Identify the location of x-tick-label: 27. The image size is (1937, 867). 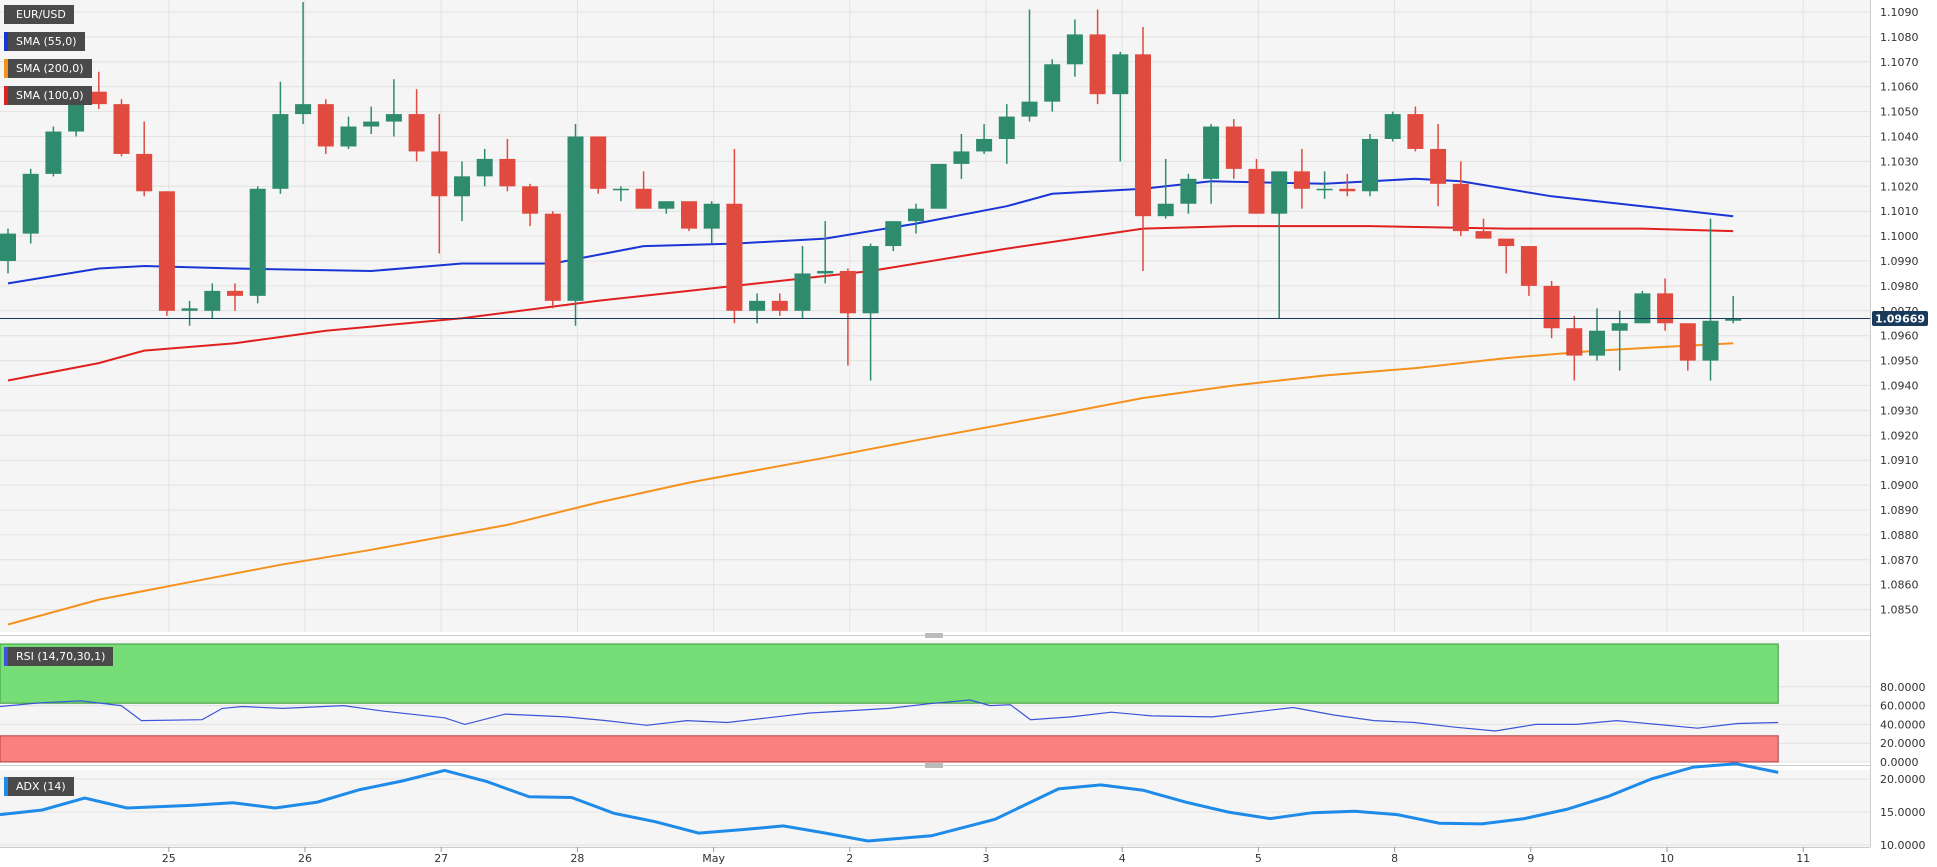
(441, 858).